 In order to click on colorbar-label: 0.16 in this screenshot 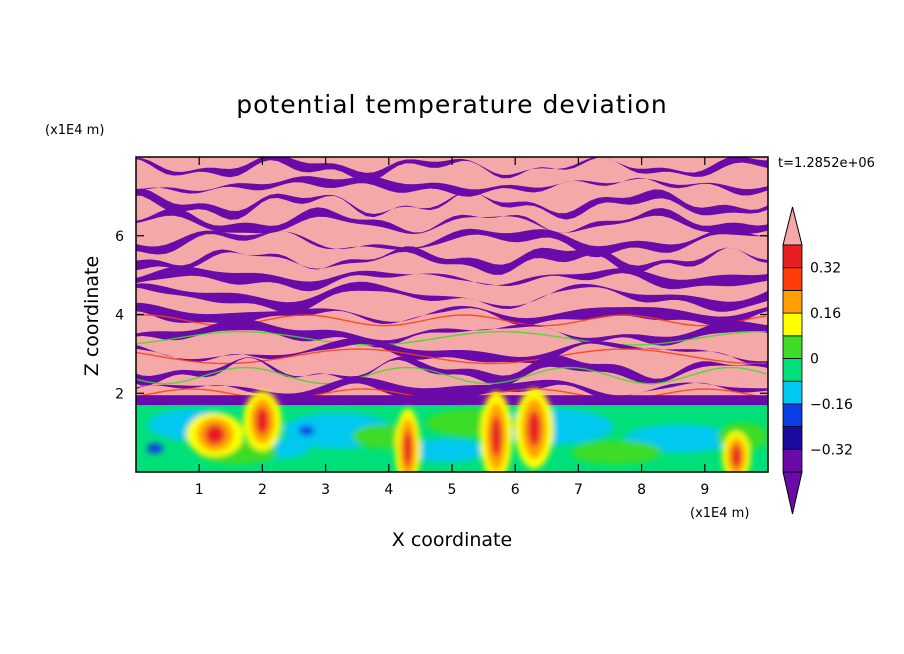, I will do `click(825, 314)`.